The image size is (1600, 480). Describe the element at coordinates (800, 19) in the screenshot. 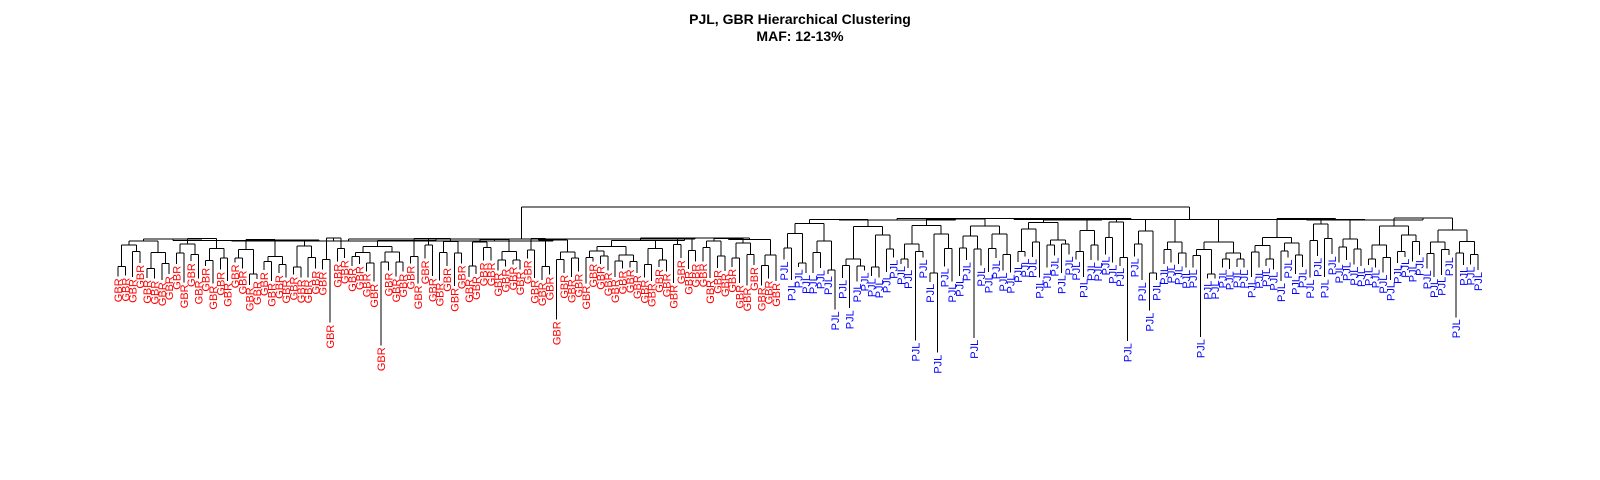

I see `title-line: PJL, GBR Hierarchical Clustering` at that location.